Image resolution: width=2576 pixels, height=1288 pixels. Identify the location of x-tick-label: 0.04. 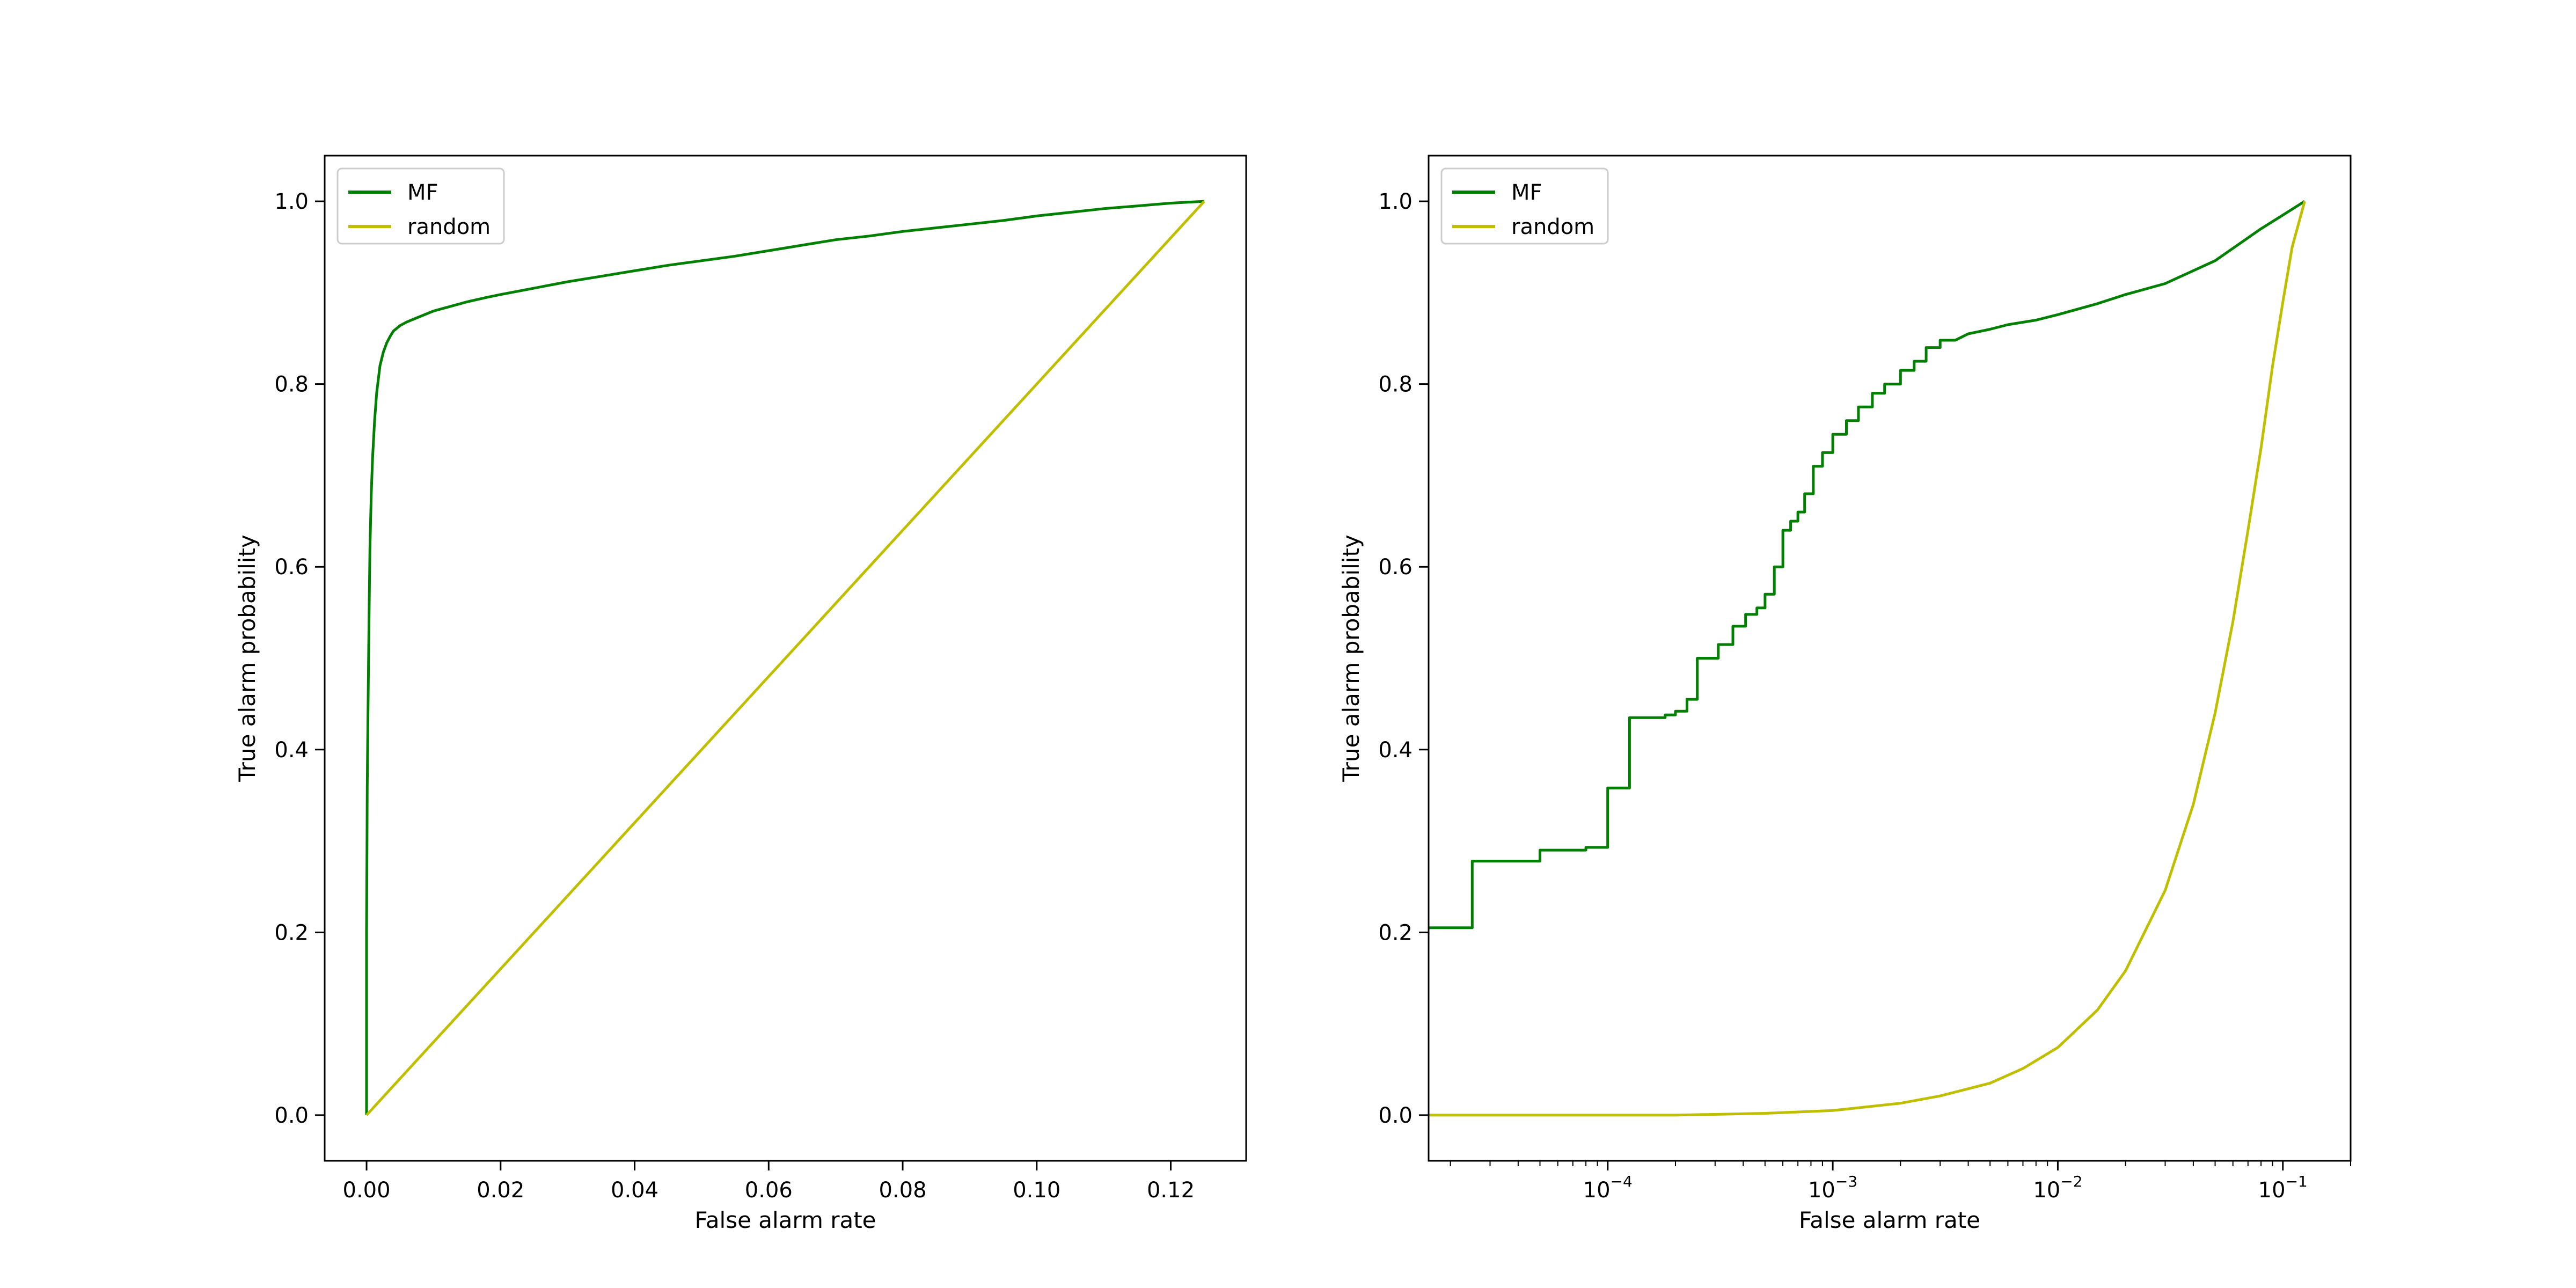
(634, 1190).